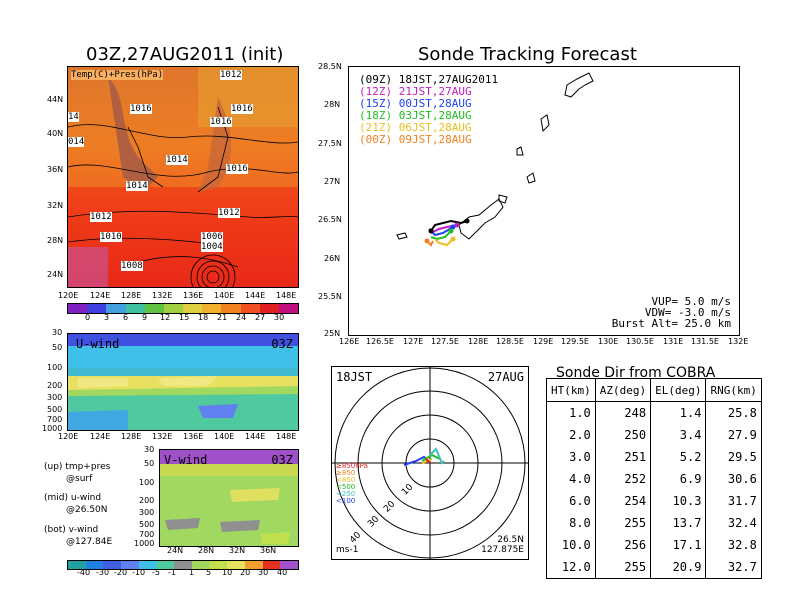 This screenshot has height=612, width=792. What do you see at coordinates (733, 390) in the screenshot?
I see `column-header: RNG(km)` at bounding box center [733, 390].